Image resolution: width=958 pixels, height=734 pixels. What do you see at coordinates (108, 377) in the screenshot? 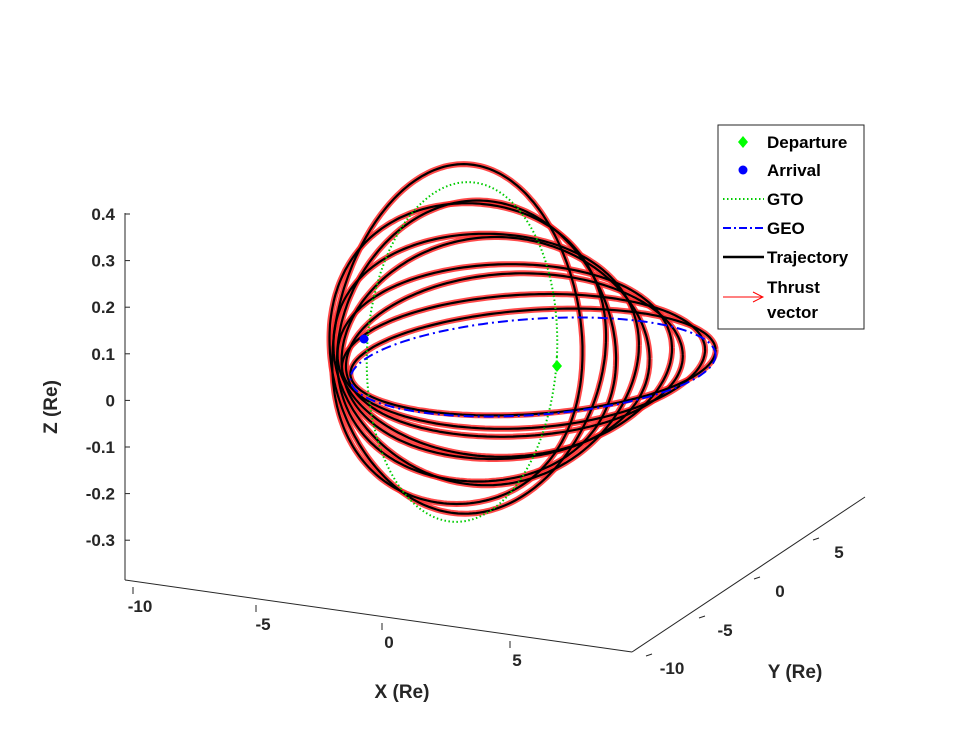
I see `z-axis-ticks: 0.4 0.3 0.2 0.1 0 -0.1 -0.2 -0.3` at bounding box center [108, 377].